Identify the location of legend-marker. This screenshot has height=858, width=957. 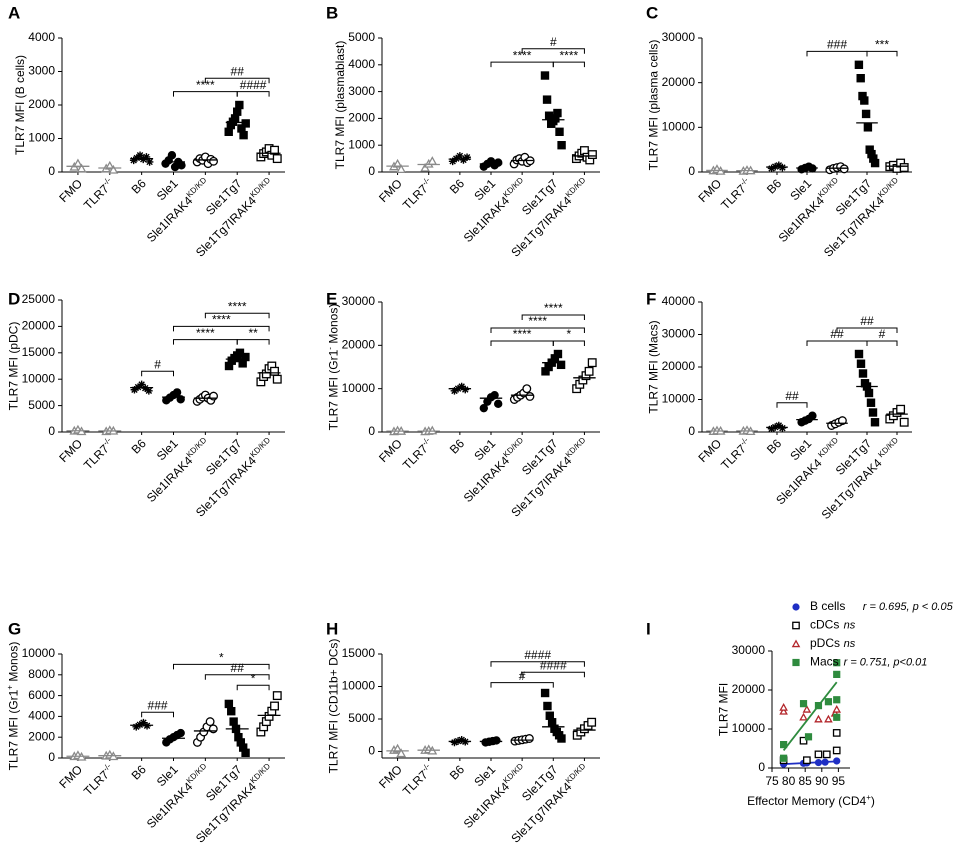
(796, 607).